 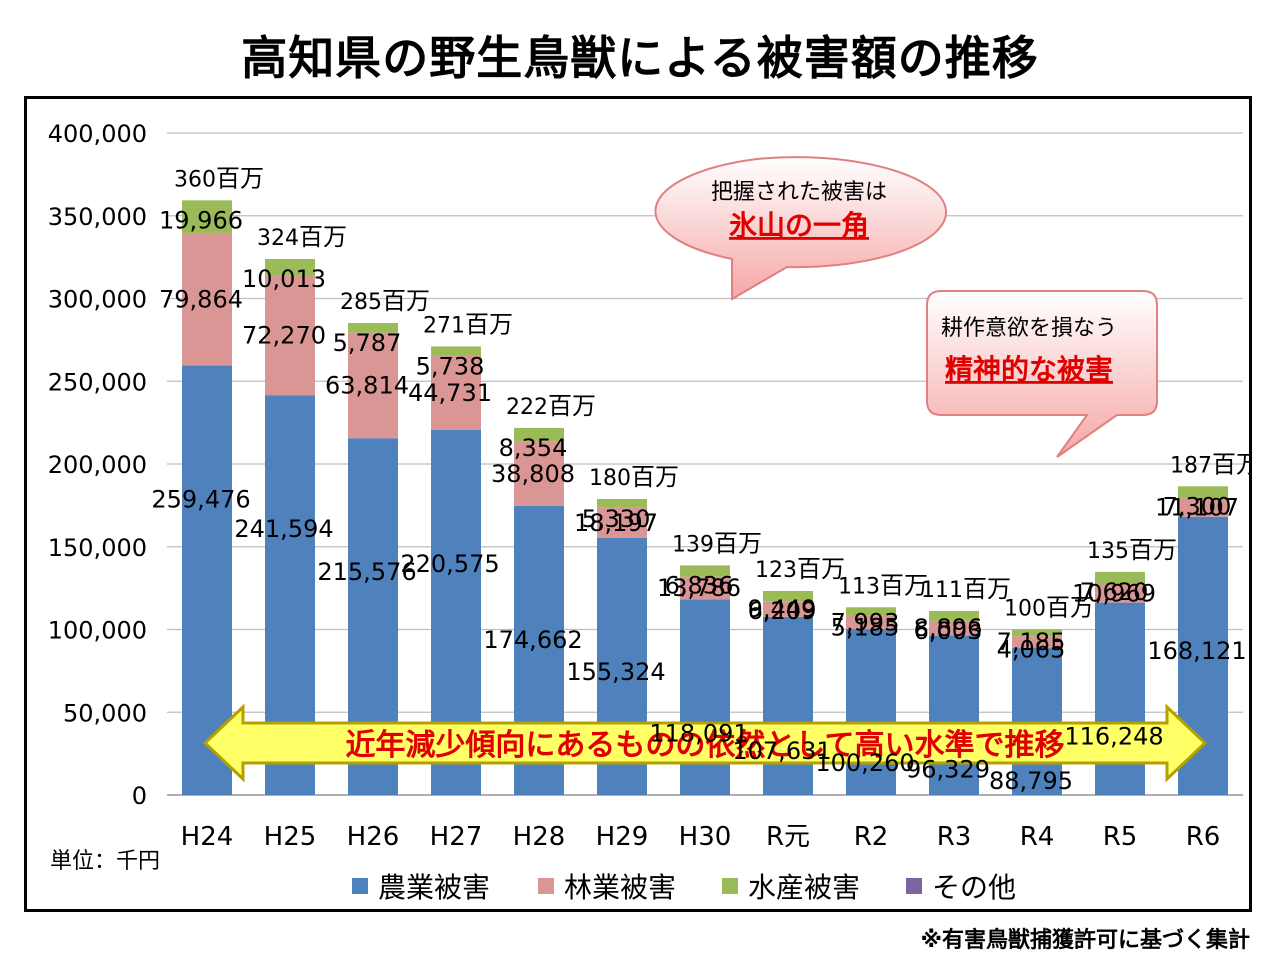 What do you see at coordinates (987, 589) in the screenshot?
I see `total-unit-9: 百万` at bounding box center [987, 589].